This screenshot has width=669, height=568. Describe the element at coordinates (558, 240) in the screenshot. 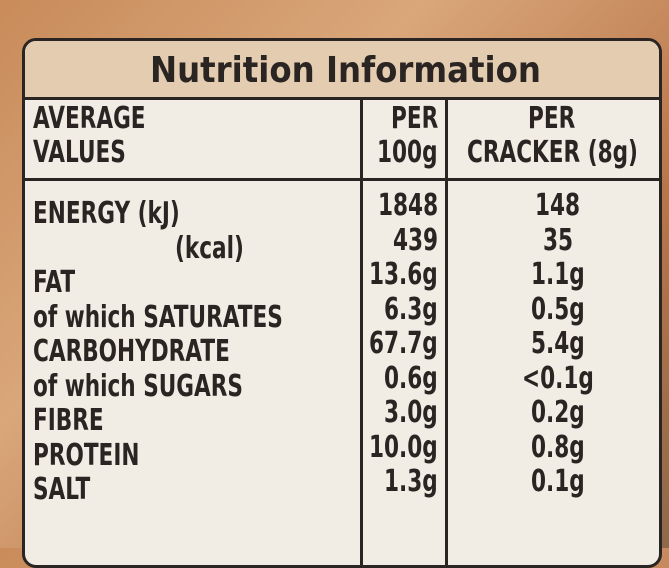

I see `value-per-cracker: 35` at that location.